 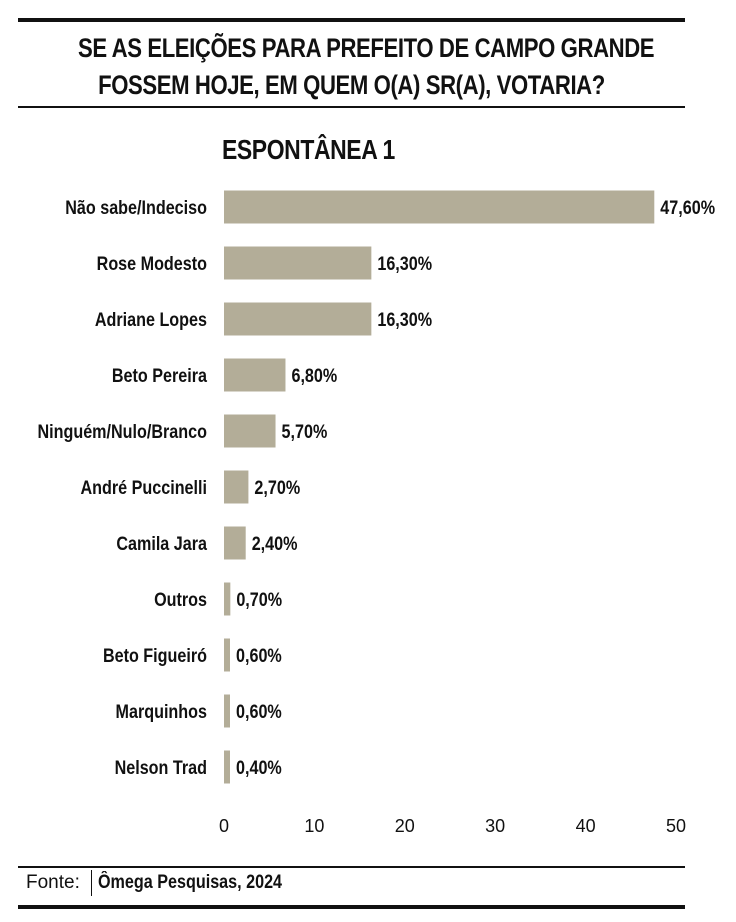 I want to click on category-label: André Puccinelli, so click(x=144, y=488).